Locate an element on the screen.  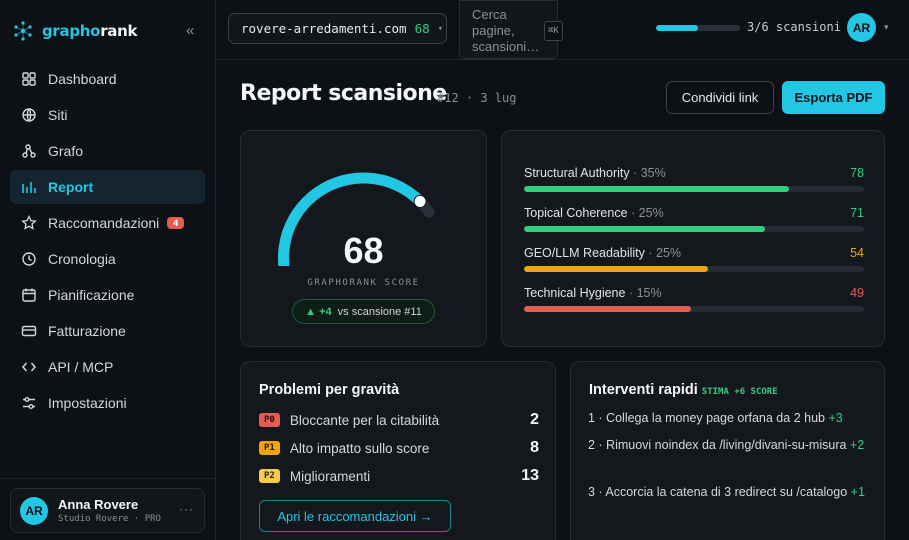
score-delta: +4 is located at coordinates (325, 311).